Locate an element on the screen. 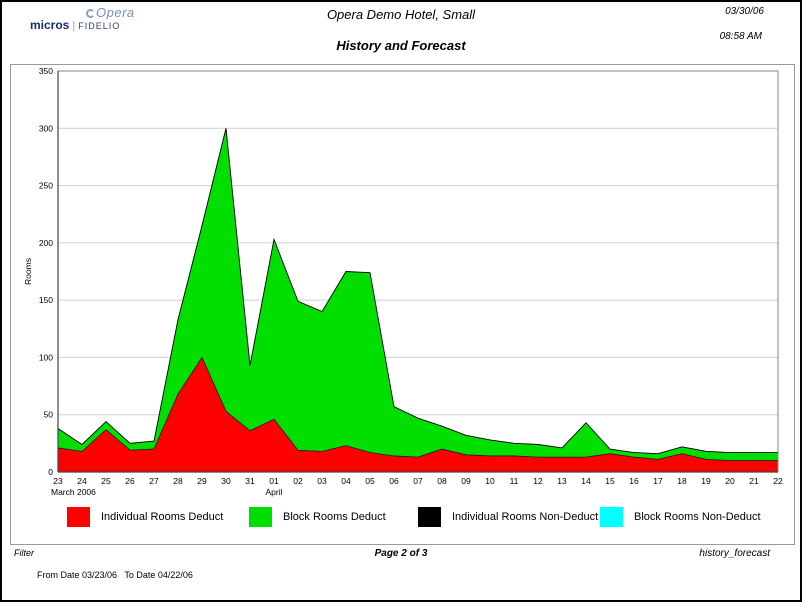  x-tick-label: 21 is located at coordinates (754, 481).